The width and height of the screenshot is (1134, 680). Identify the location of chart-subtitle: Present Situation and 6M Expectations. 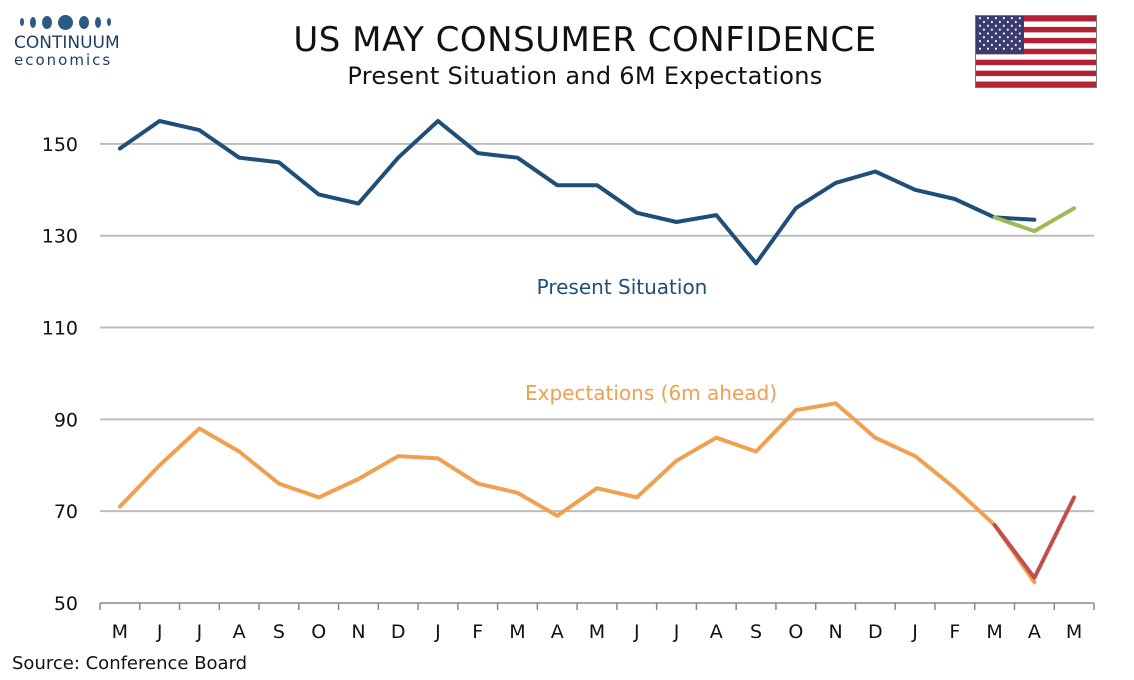
(585, 76).